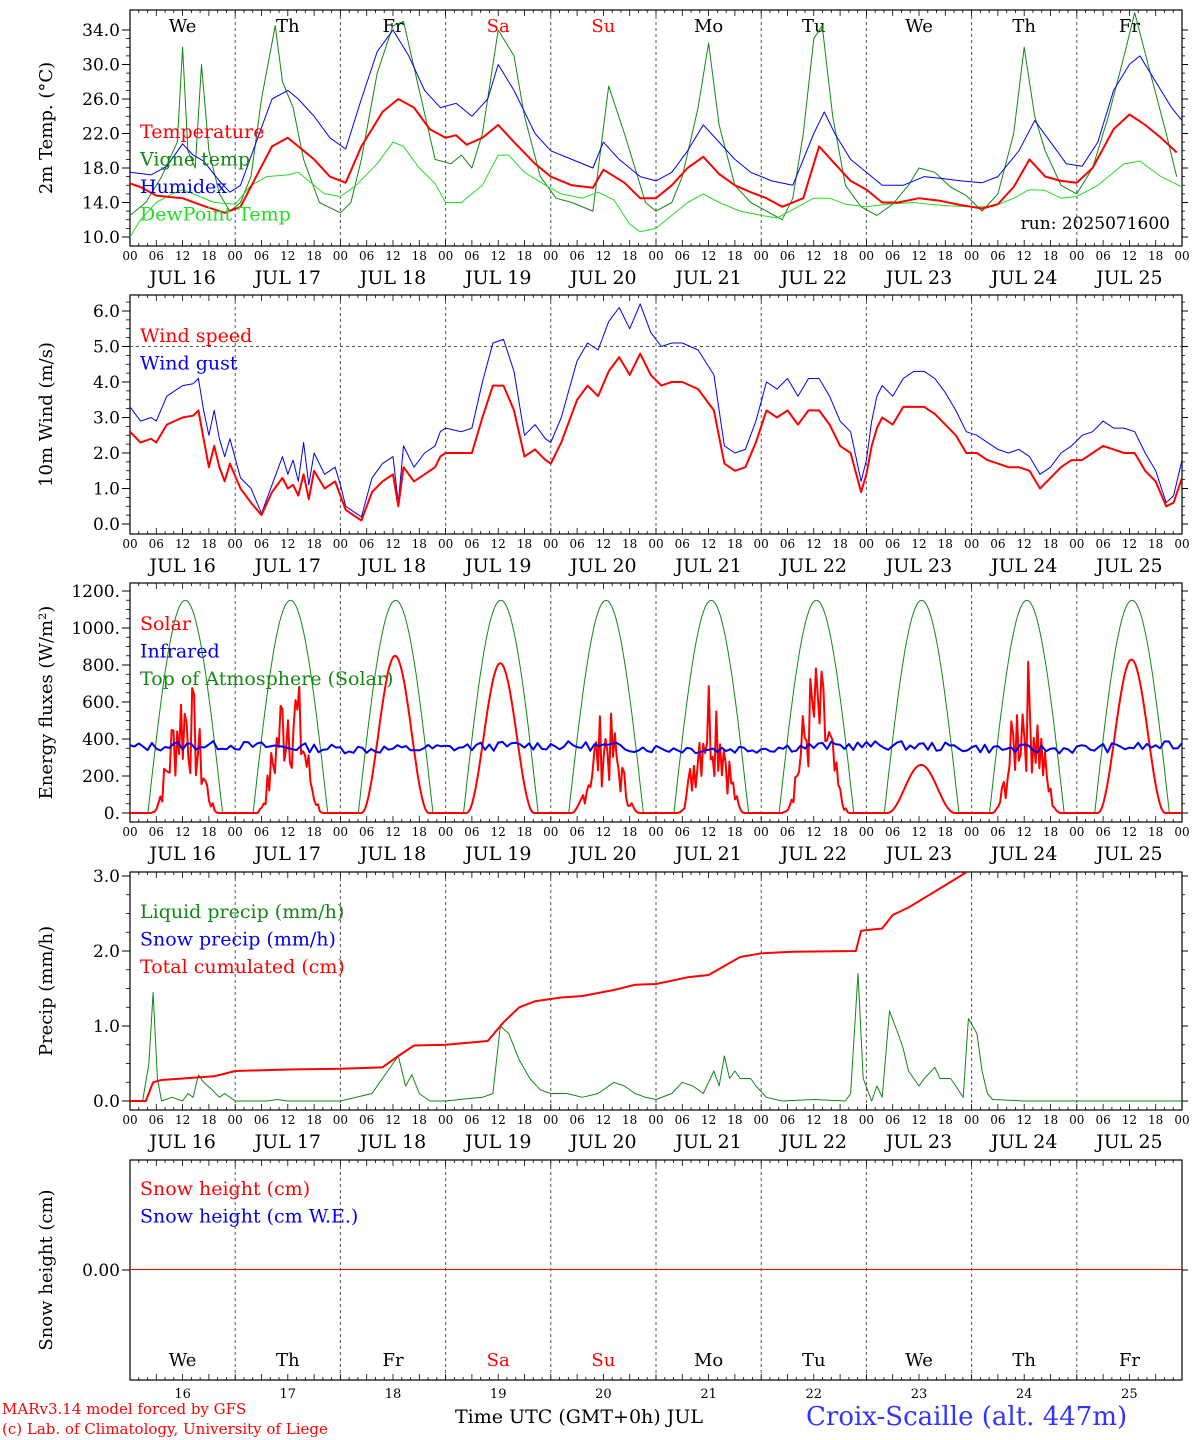 This screenshot has width=1194, height=1440. I want to click on day-number-label: 17, so click(288, 1394).